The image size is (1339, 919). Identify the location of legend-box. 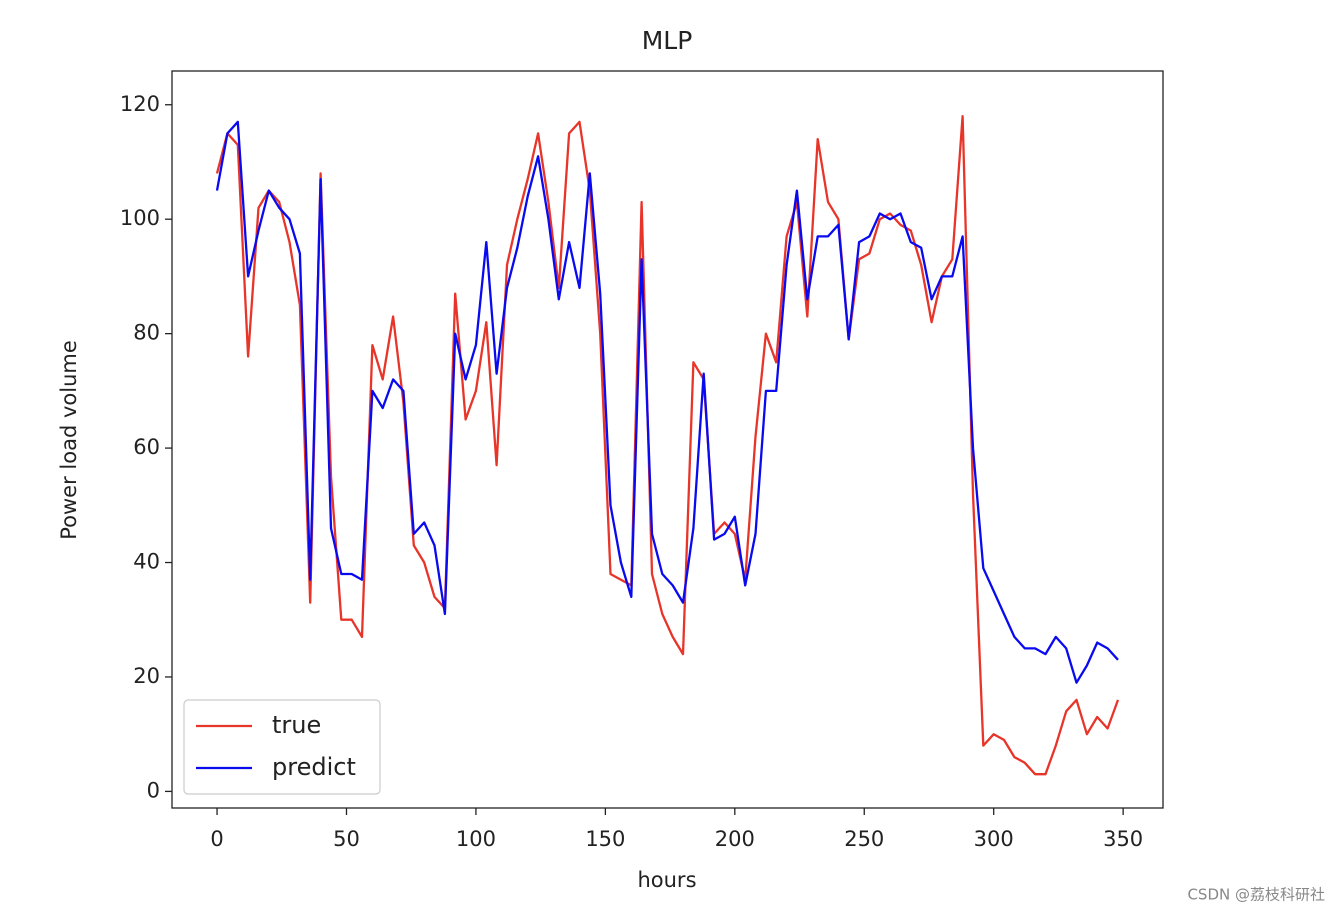
(282, 747).